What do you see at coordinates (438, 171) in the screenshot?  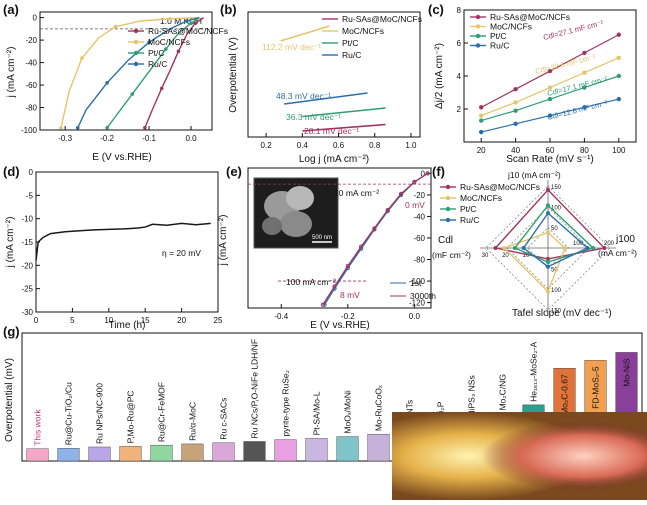 I see `panel-f-letter: (f)` at bounding box center [438, 171].